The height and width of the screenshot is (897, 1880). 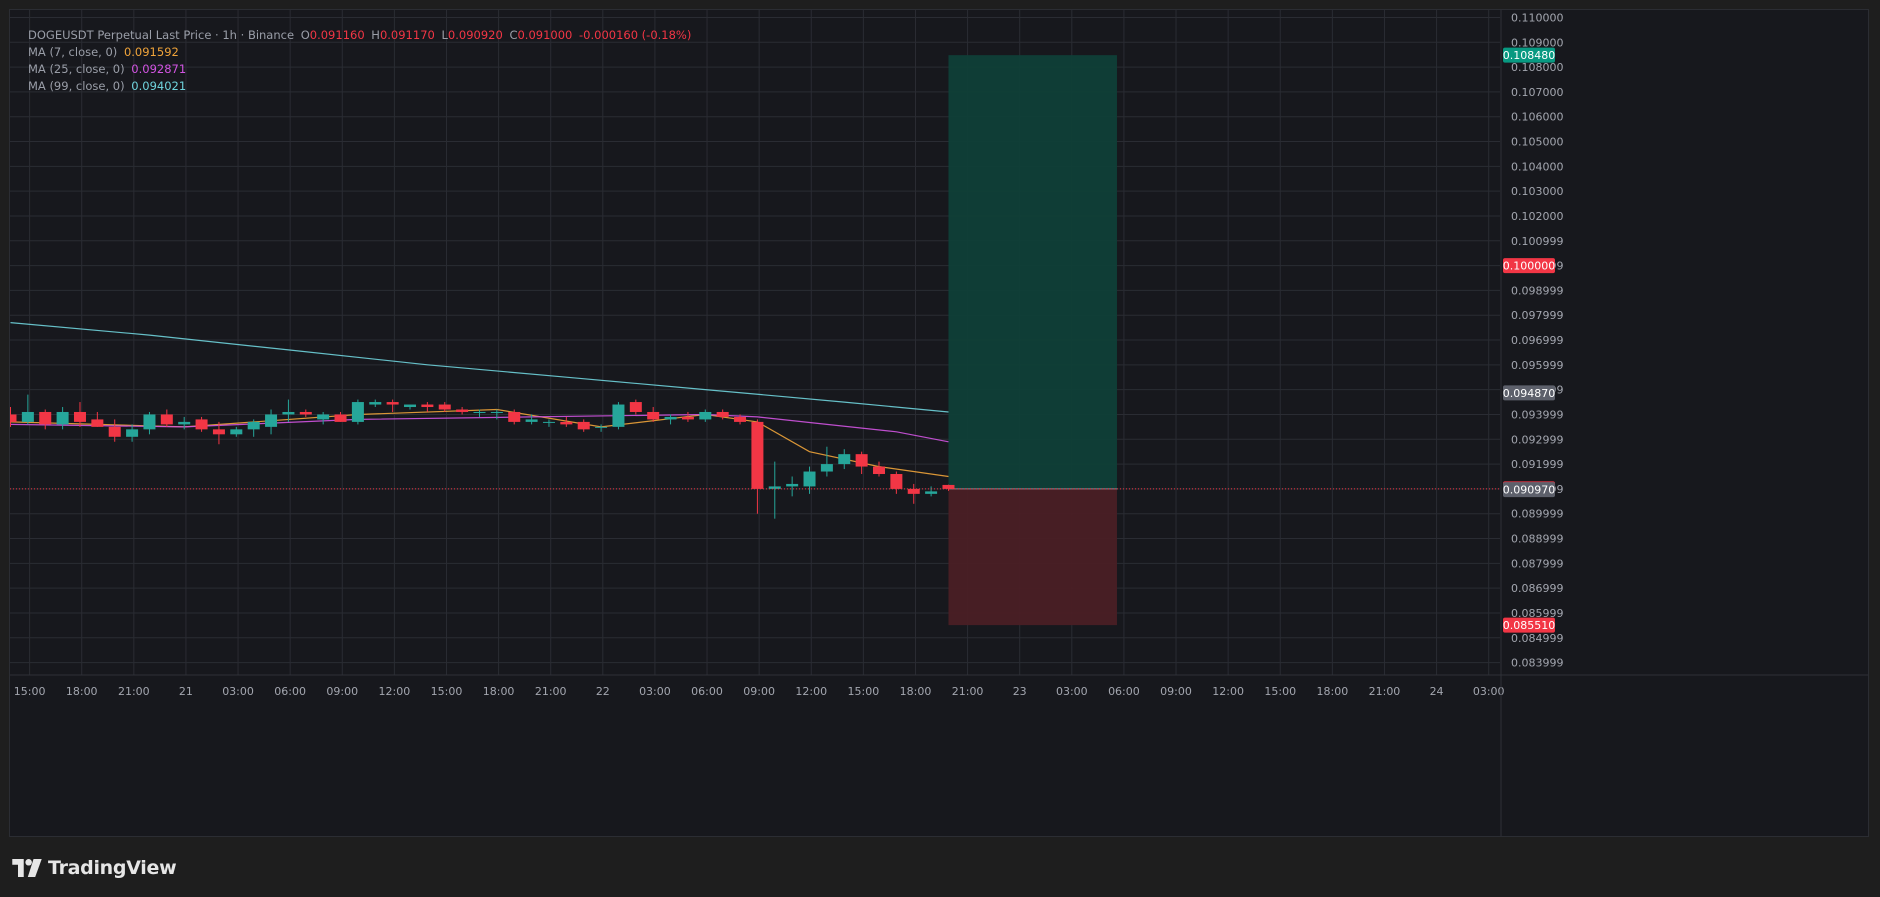 I want to click on y-tick-label: 0.097999, so click(x=1537, y=315).